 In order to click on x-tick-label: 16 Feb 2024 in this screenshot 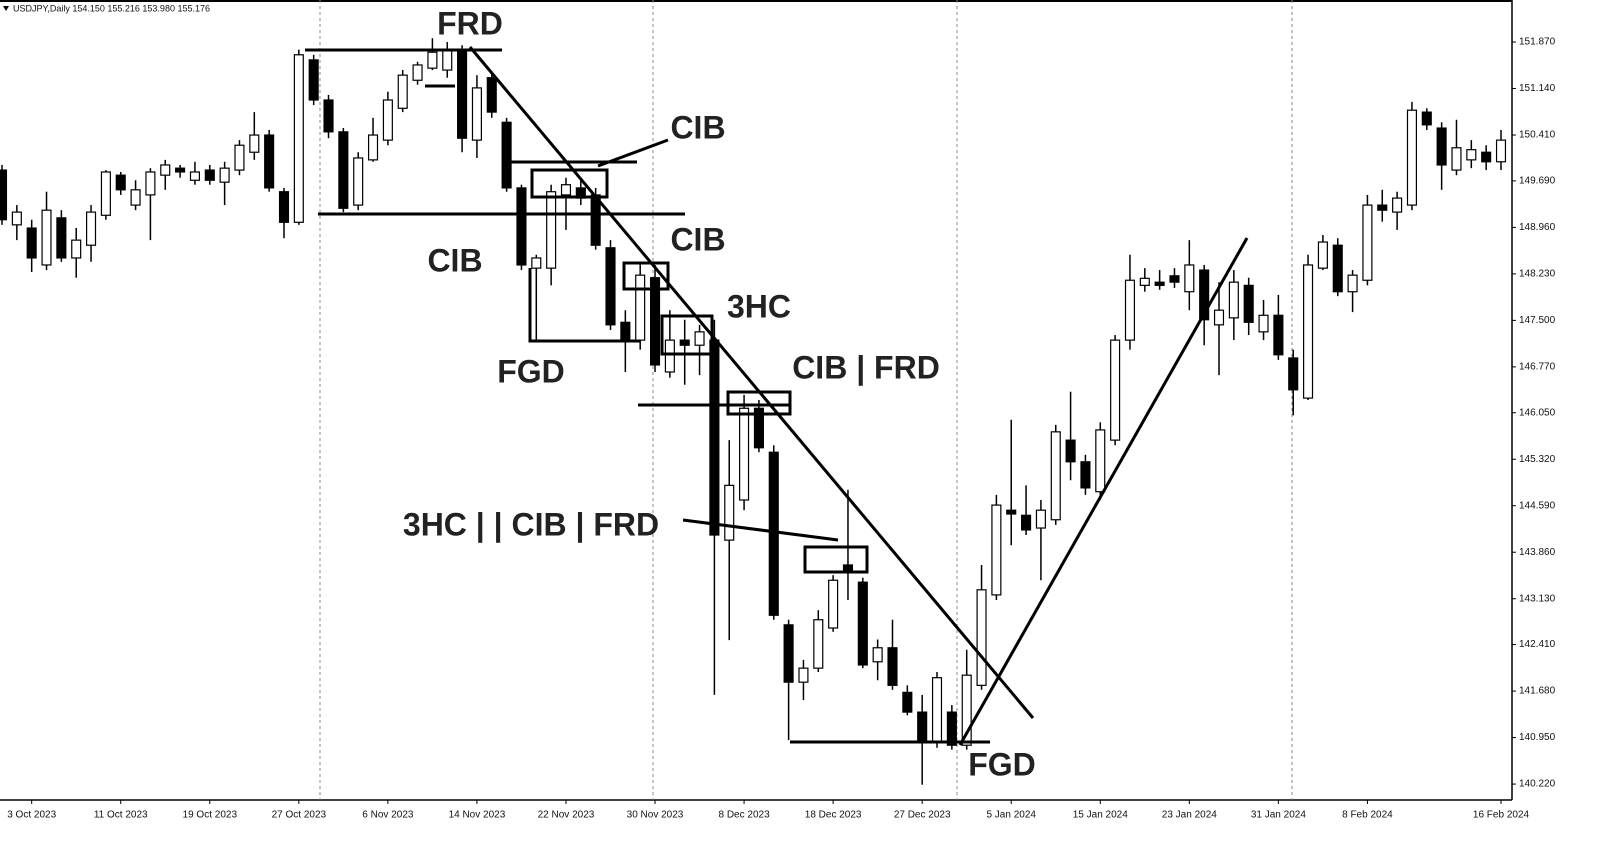, I will do `click(1501, 815)`.